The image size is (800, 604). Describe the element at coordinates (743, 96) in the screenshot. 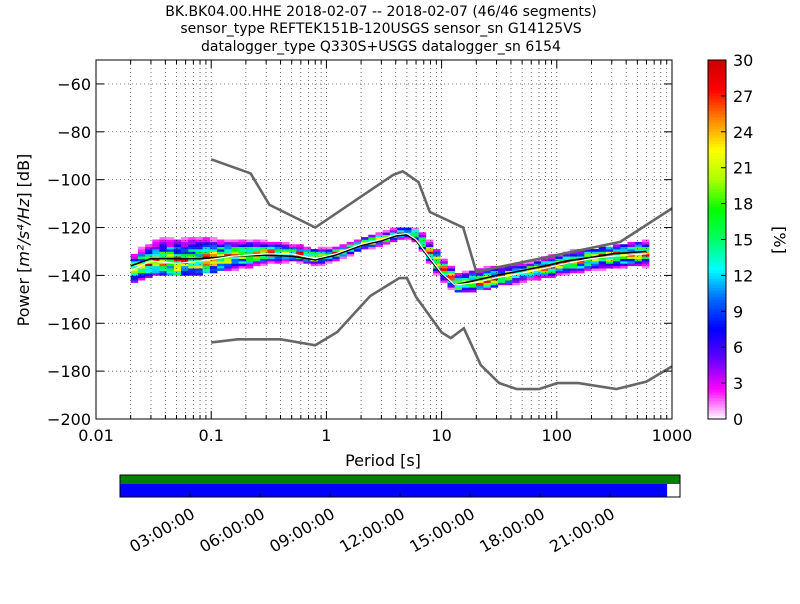

I see `colorbar-tick-label: 27` at that location.